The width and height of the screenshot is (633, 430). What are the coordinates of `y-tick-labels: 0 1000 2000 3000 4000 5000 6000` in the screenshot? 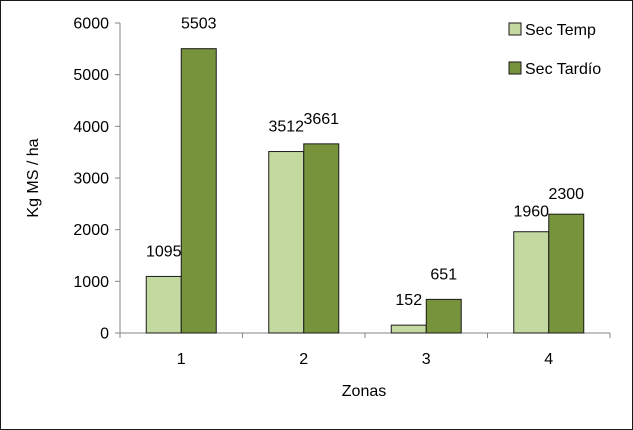 It's located at (91, 179).